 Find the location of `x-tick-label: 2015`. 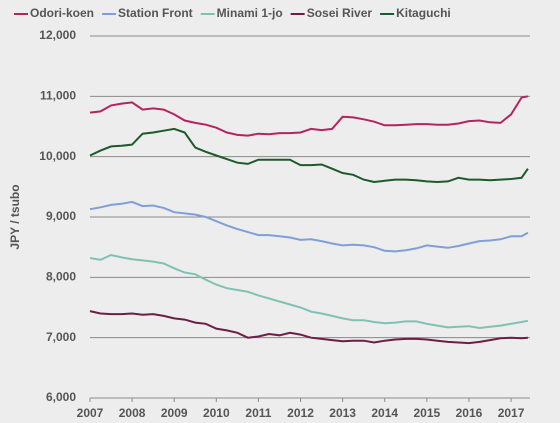

x-tick-label: 2015 is located at coordinates (426, 413).